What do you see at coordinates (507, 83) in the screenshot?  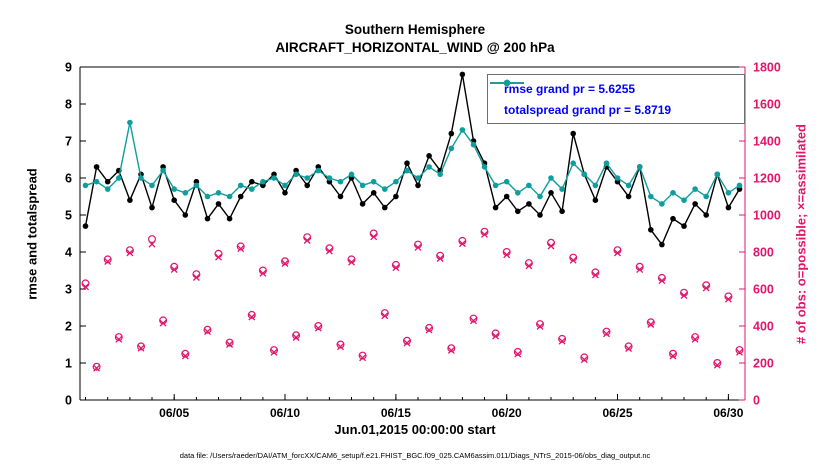 I see `legend-line-sample-totalspread` at bounding box center [507, 83].